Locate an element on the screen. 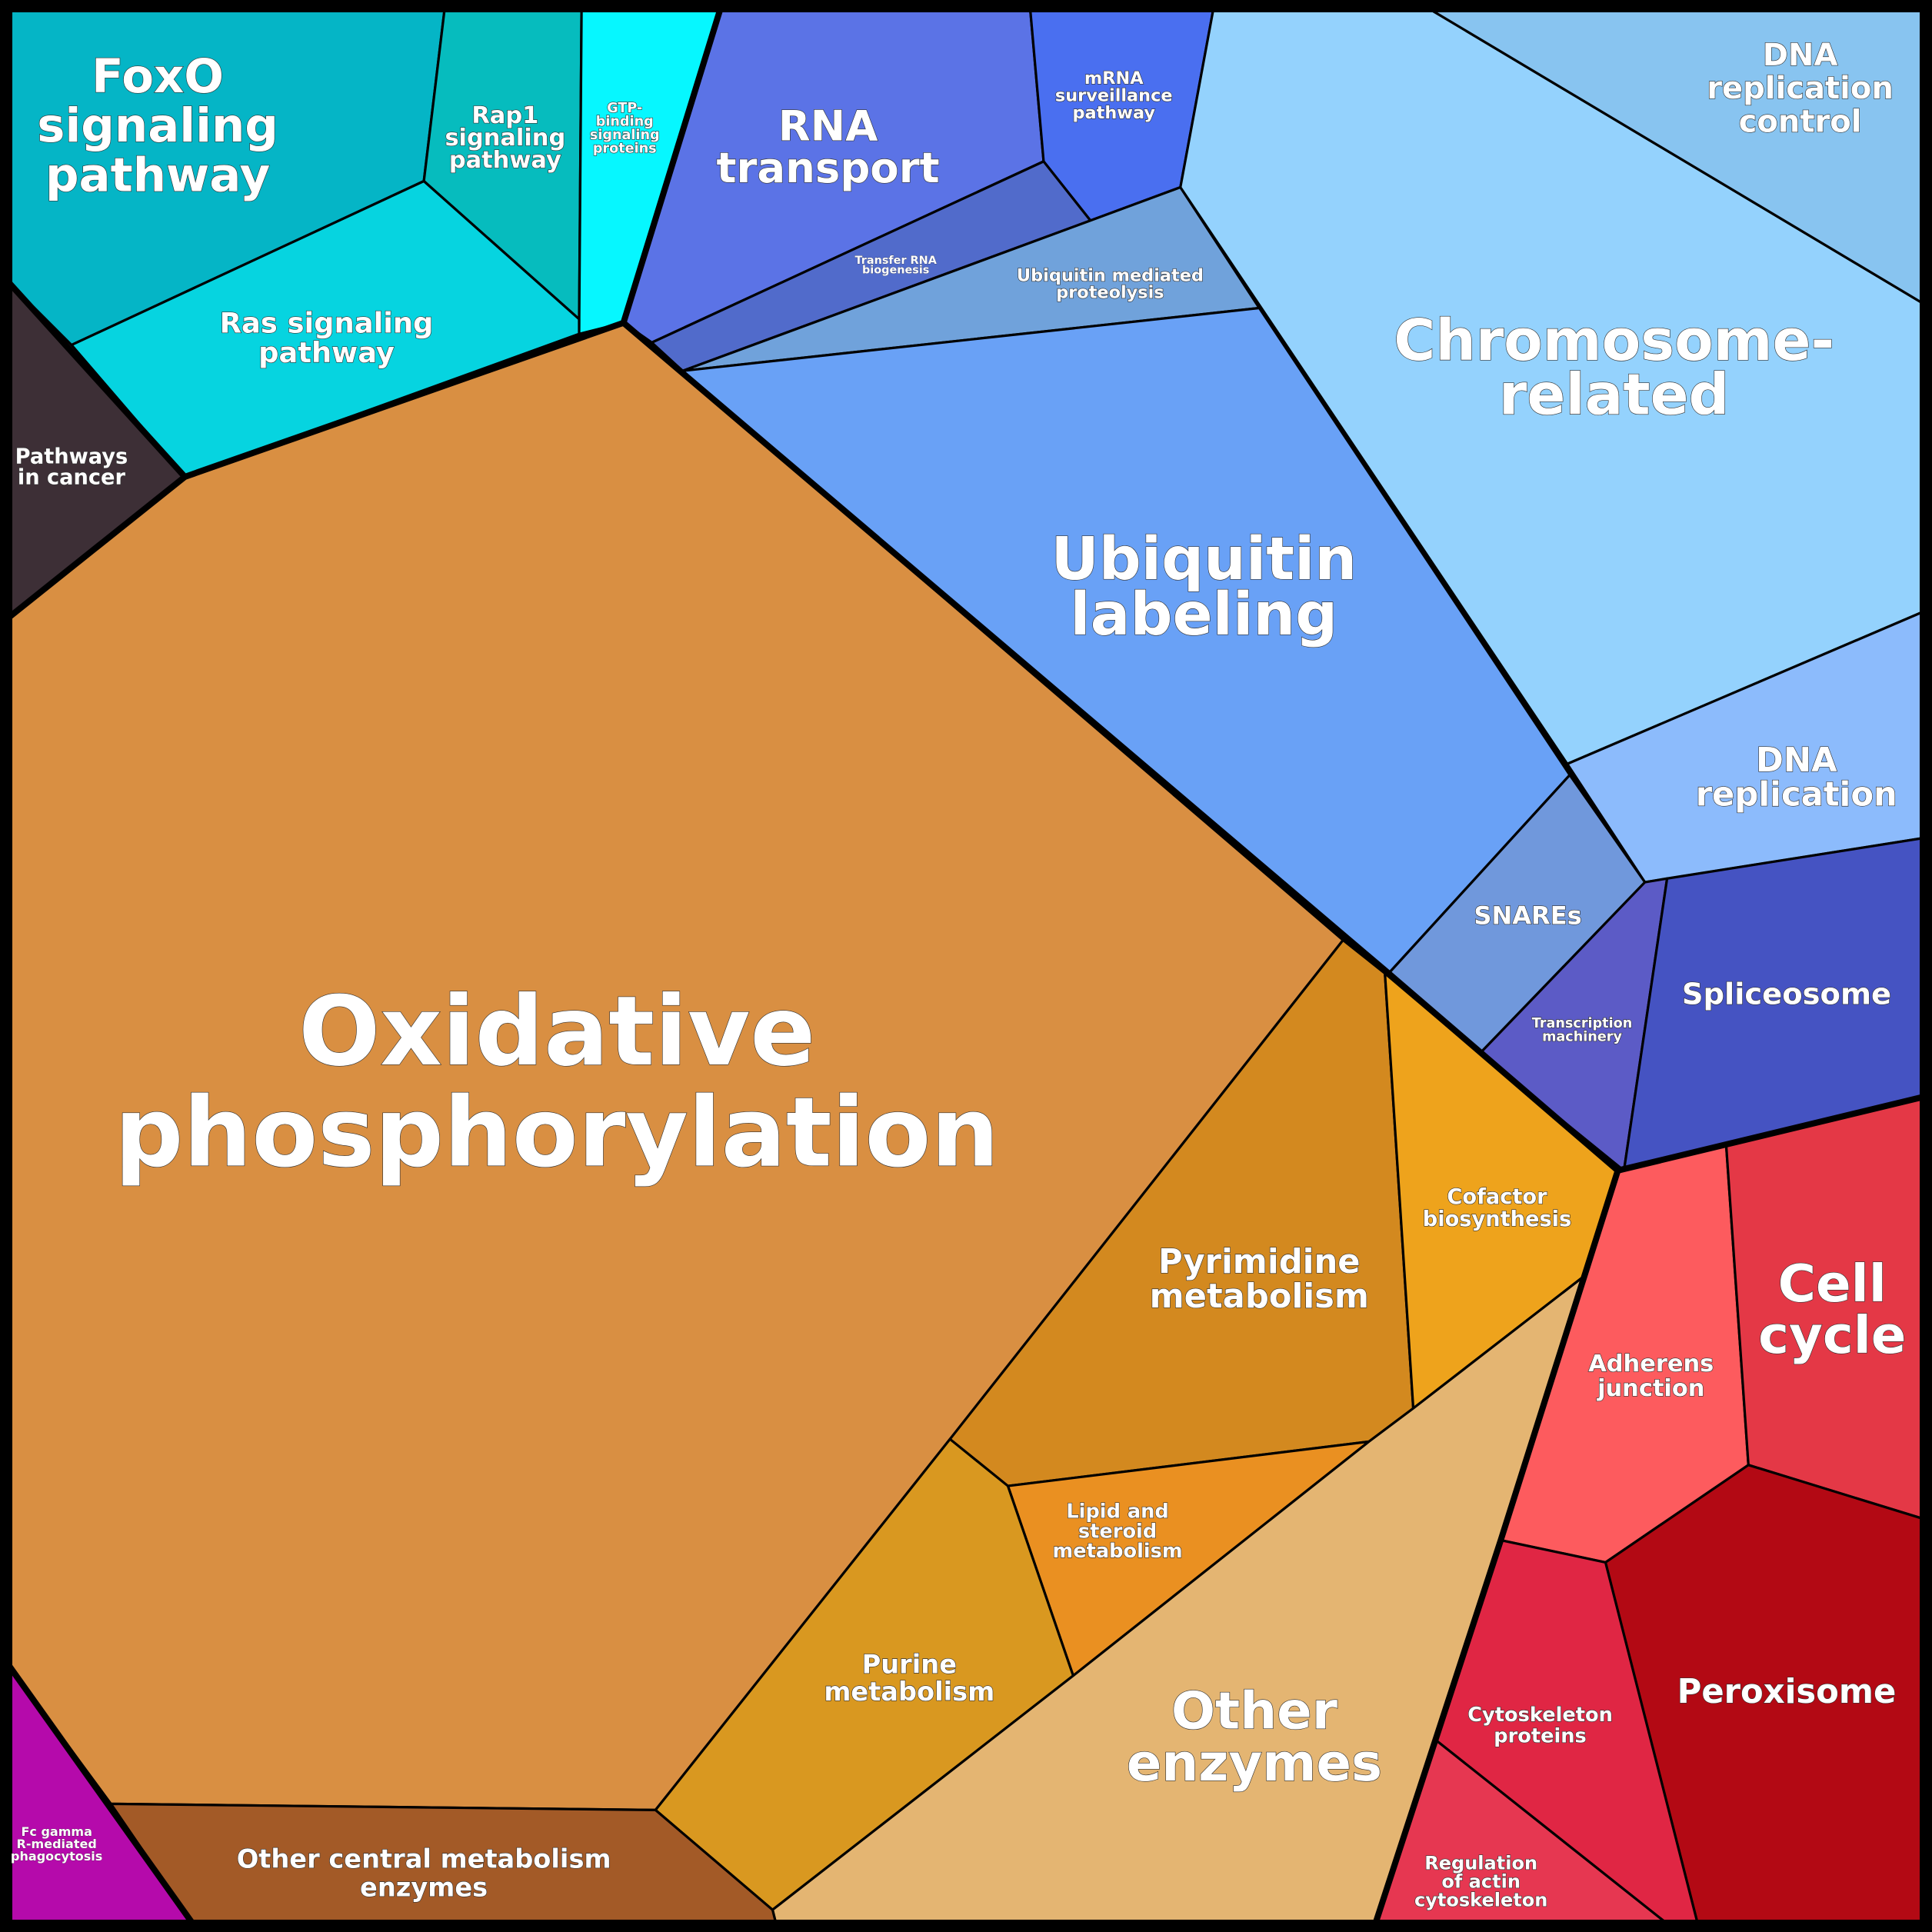  label-other-enzymes: Other enzymes is located at coordinates (1254, 1737).